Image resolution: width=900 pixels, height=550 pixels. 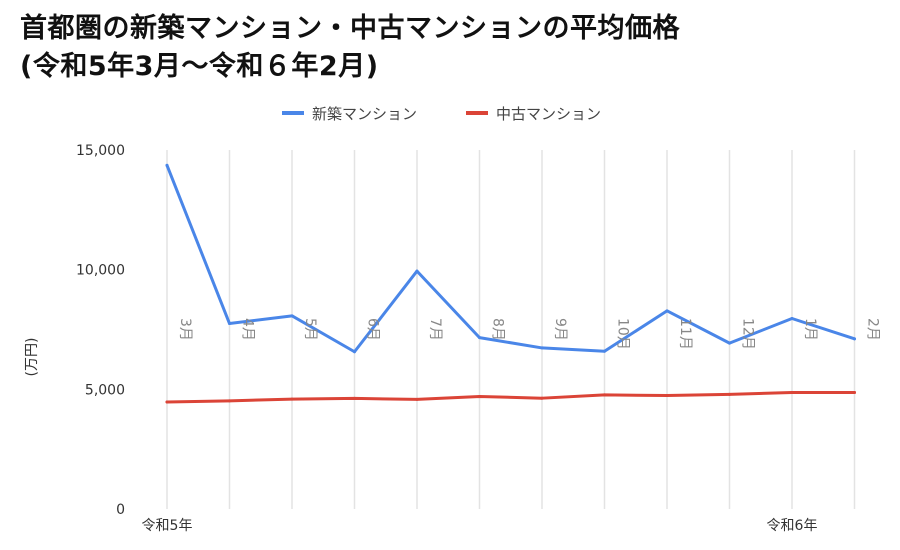 What do you see at coordinates (32, 357) in the screenshot?
I see `y-axis-label: (万円)` at bounding box center [32, 357].